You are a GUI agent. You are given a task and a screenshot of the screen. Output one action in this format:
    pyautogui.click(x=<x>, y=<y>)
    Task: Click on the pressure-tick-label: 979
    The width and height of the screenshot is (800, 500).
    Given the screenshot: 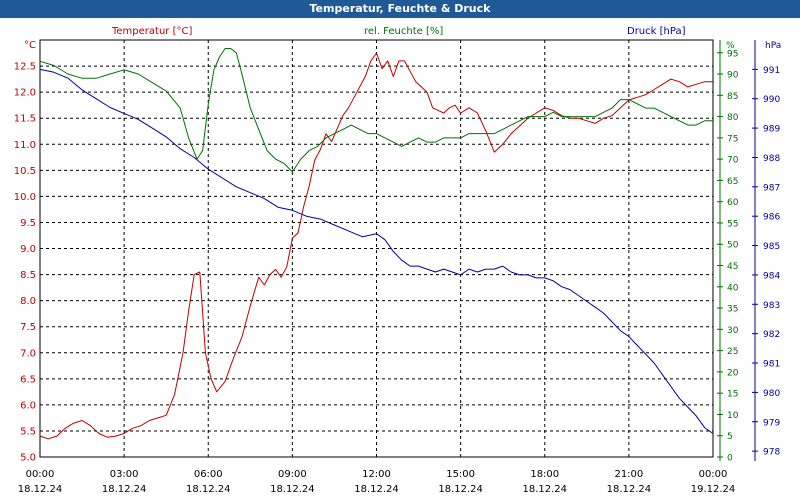 What is the action you would take?
    pyautogui.click(x=771, y=423)
    